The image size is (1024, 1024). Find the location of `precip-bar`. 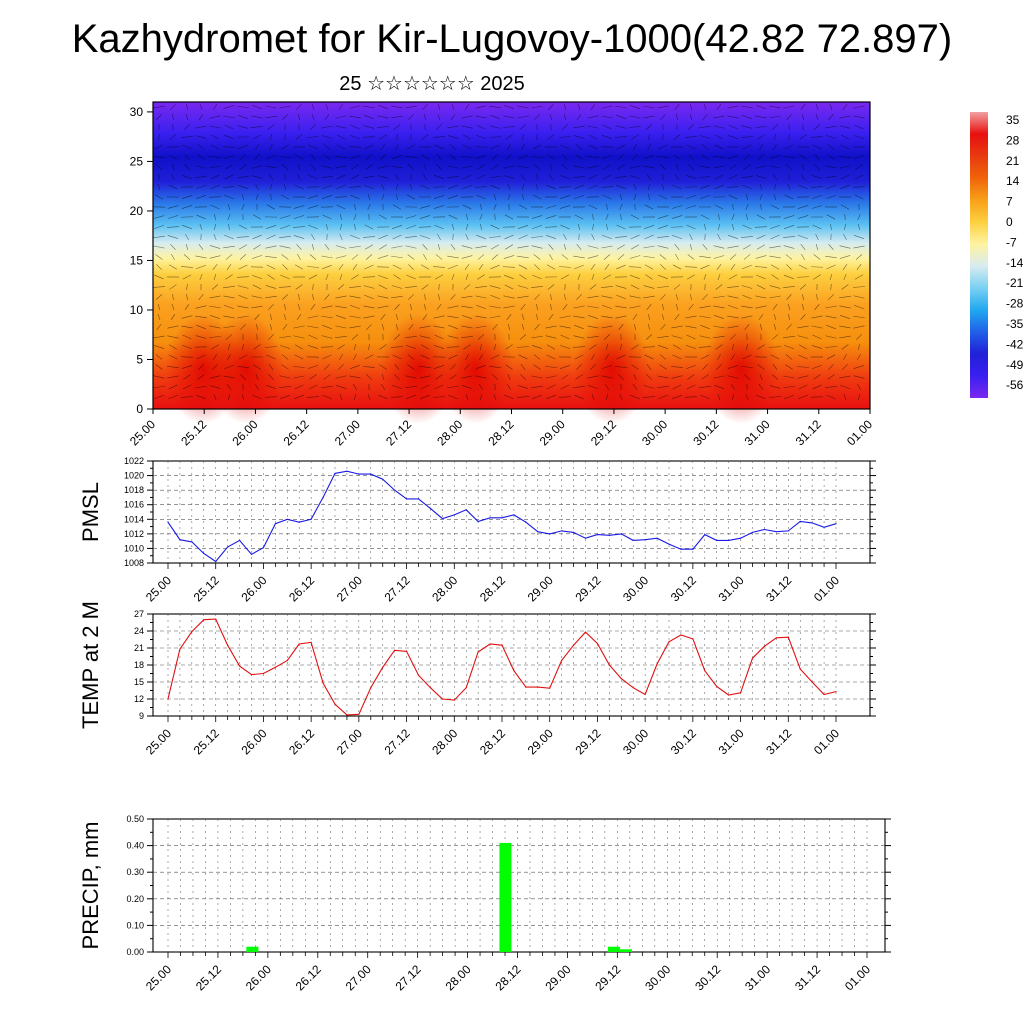

precip-bar is located at coordinates (505, 897).